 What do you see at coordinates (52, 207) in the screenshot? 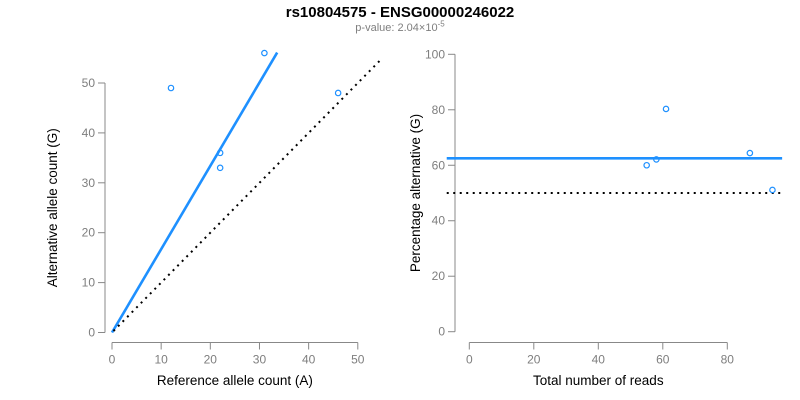
I see `y-axis-title: Alternative allele count (G)` at bounding box center [52, 207].